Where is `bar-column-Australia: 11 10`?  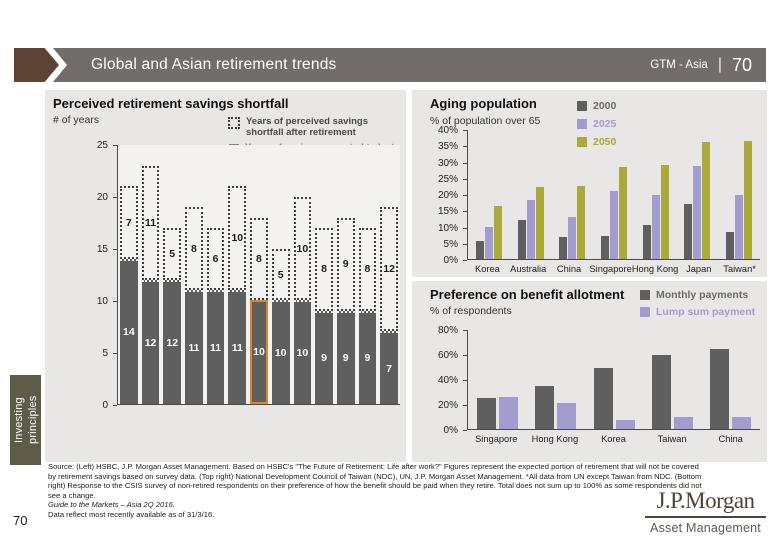 bar-column-Australia: 11 10 is located at coordinates (237, 274).